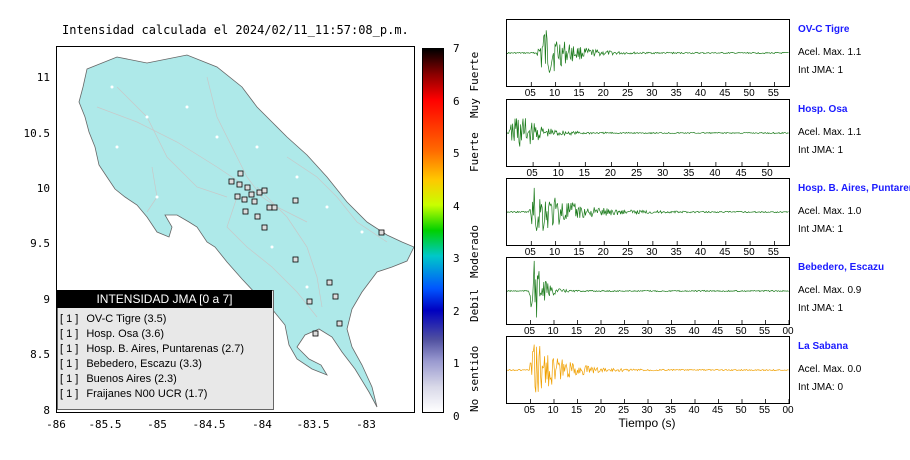 The width and height of the screenshot is (910, 460). Describe the element at coordinates (456, 258) in the screenshot. I see `colorbar-tick: 3` at that location.